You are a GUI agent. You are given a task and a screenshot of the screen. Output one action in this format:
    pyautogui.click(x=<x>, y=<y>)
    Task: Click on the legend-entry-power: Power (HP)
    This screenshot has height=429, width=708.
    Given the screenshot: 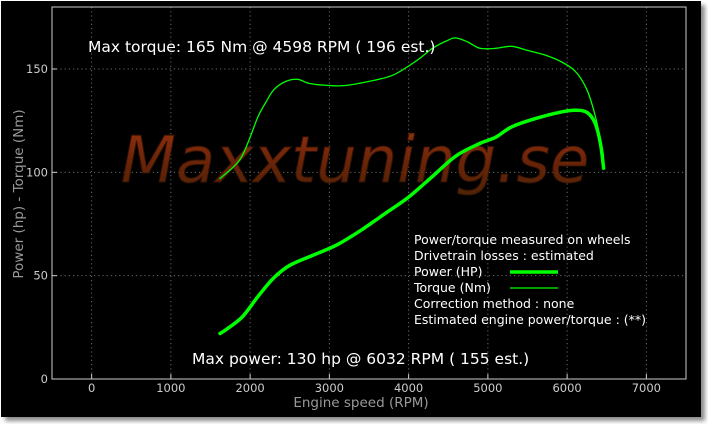 What is the action you would take?
    pyautogui.click(x=448, y=271)
    